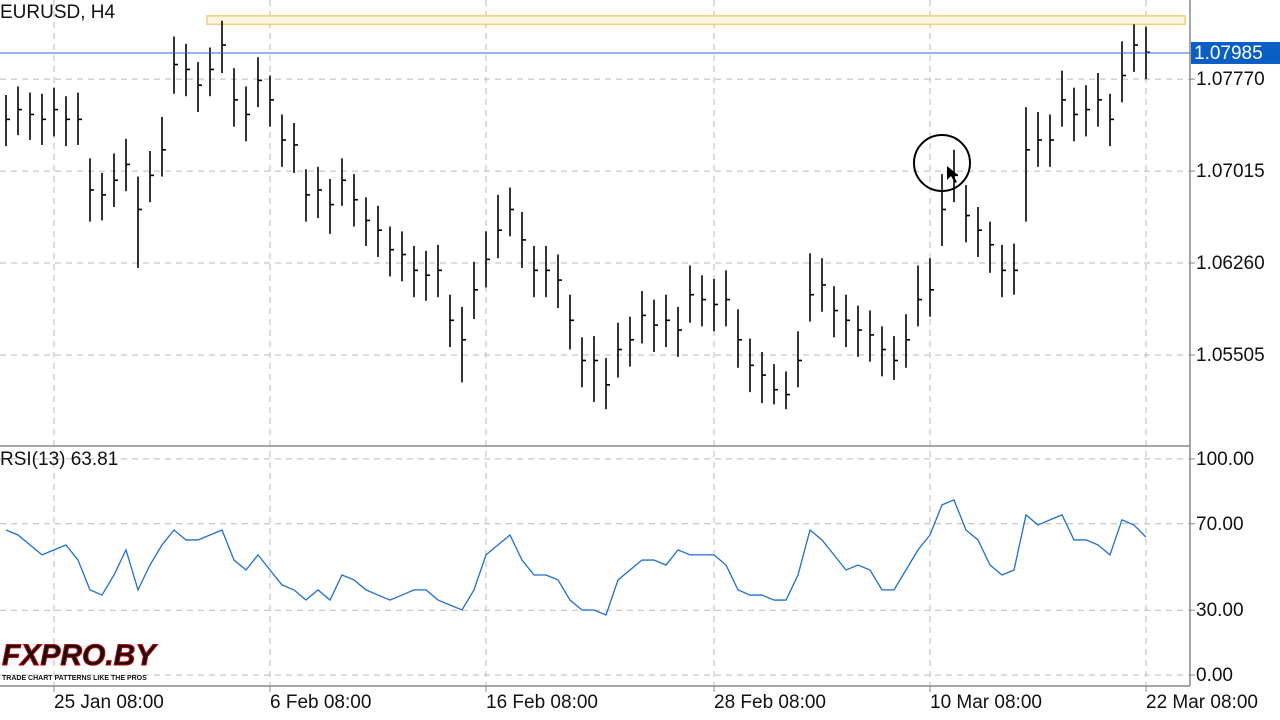 The image size is (1280, 720). Describe the element at coordinates (58, 12) in the screenshot. I see `chart-title: EURUSD, H4` at that location.